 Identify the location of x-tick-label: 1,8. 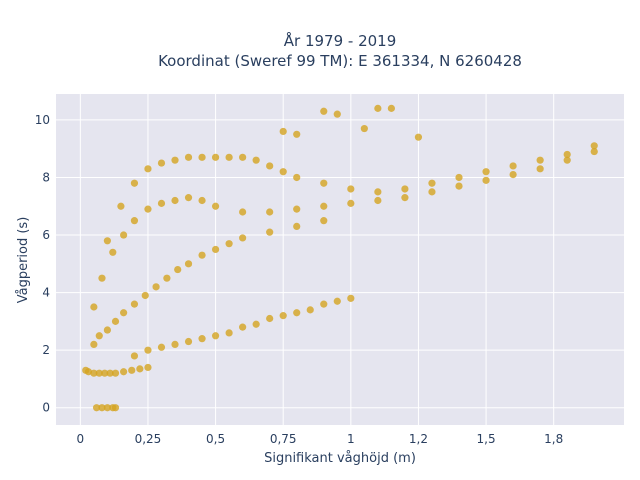
(553, 439).